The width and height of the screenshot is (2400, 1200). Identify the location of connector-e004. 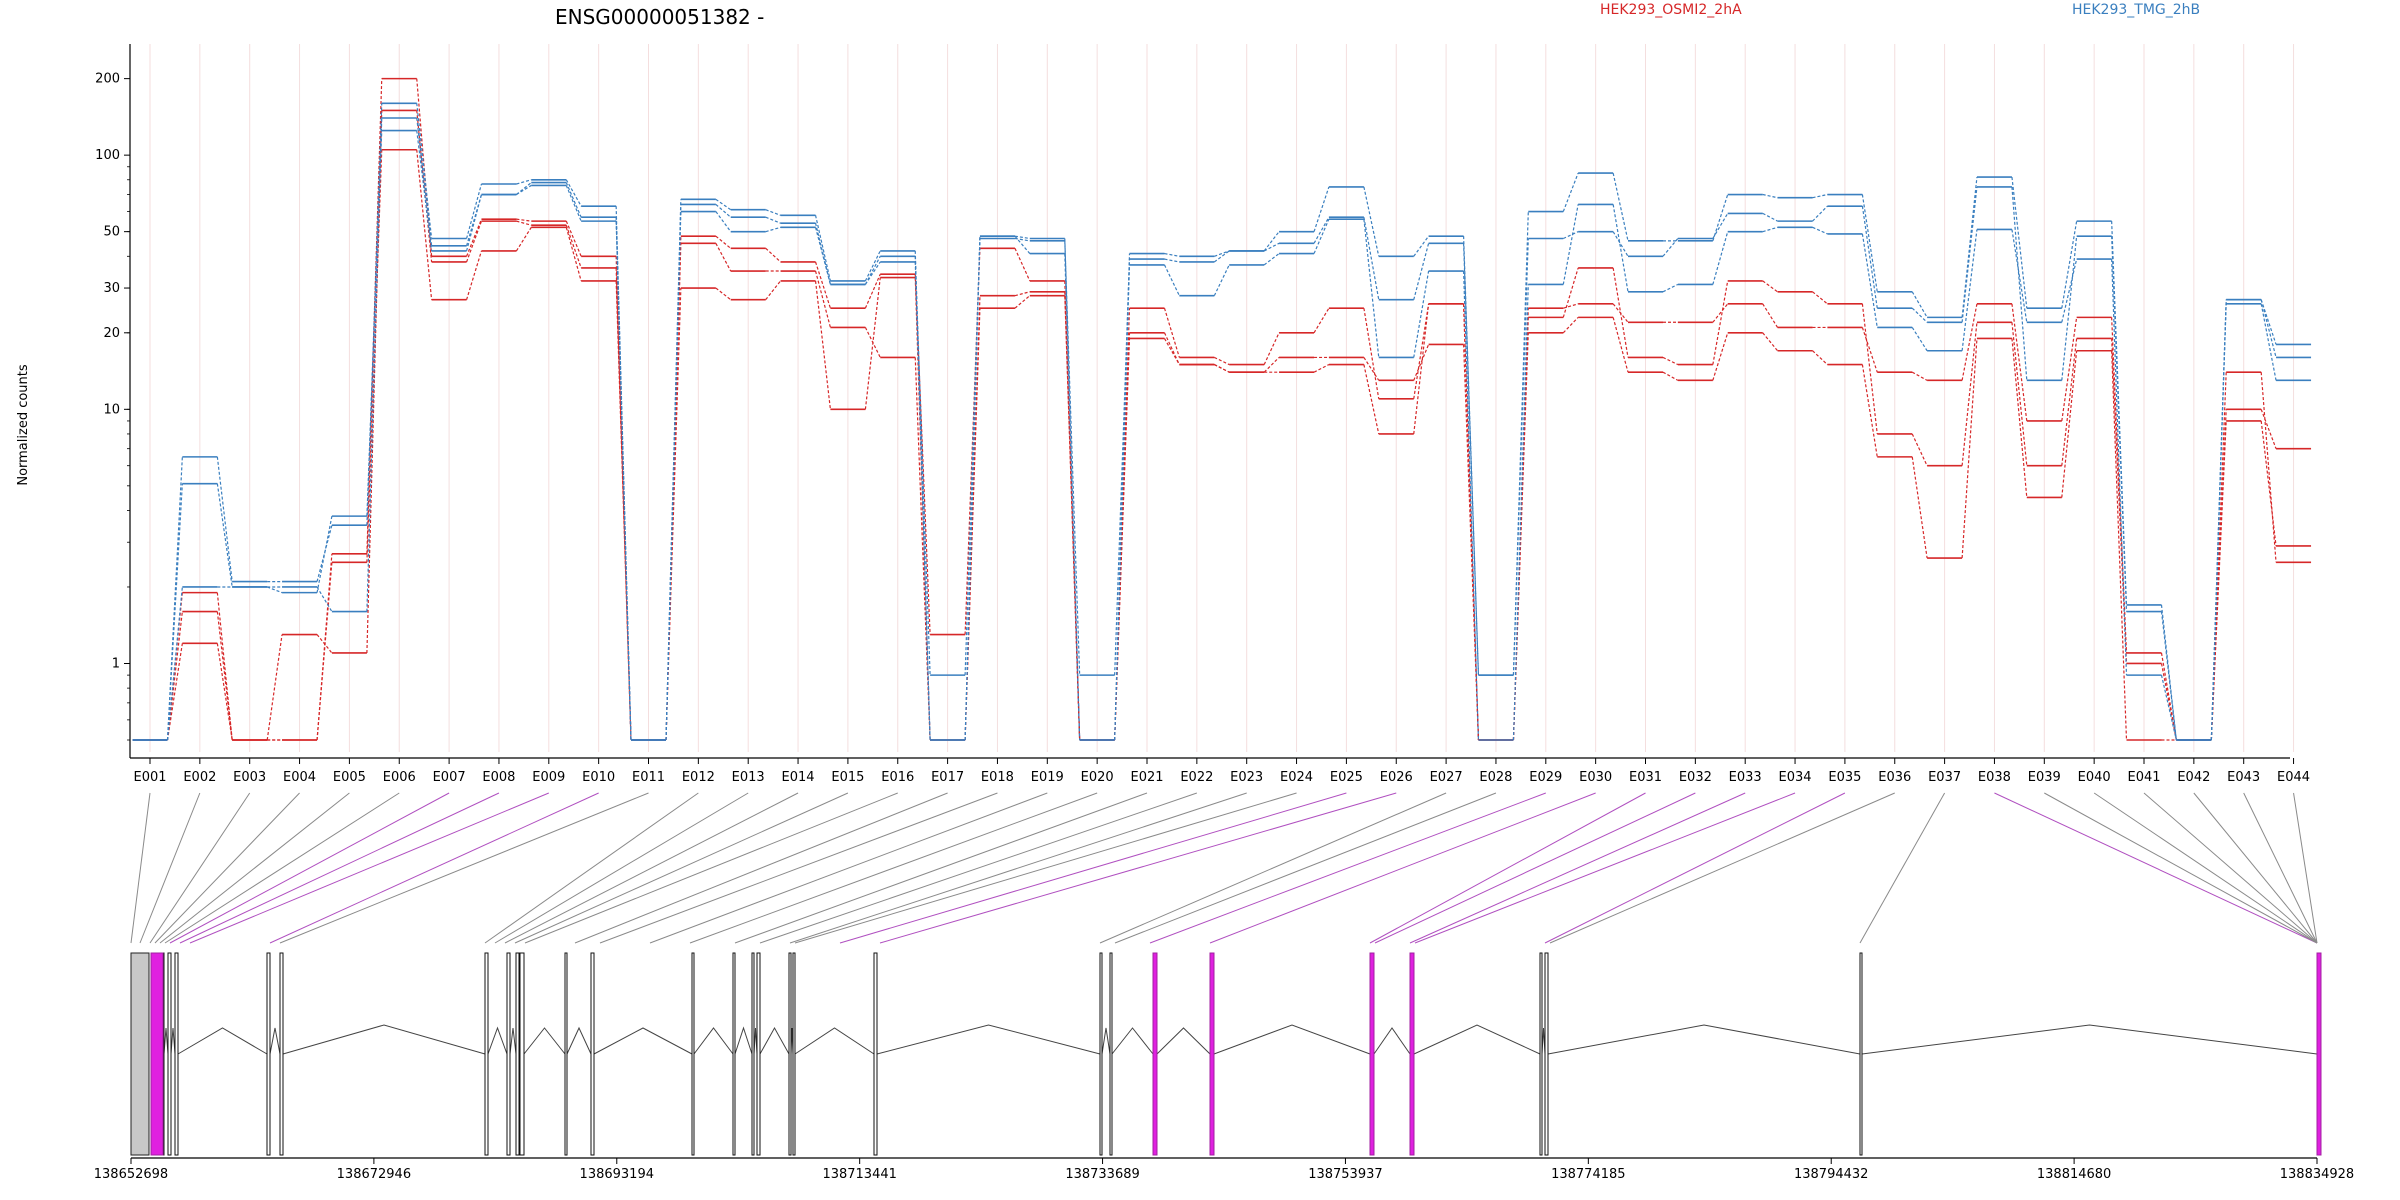
(227, 868).